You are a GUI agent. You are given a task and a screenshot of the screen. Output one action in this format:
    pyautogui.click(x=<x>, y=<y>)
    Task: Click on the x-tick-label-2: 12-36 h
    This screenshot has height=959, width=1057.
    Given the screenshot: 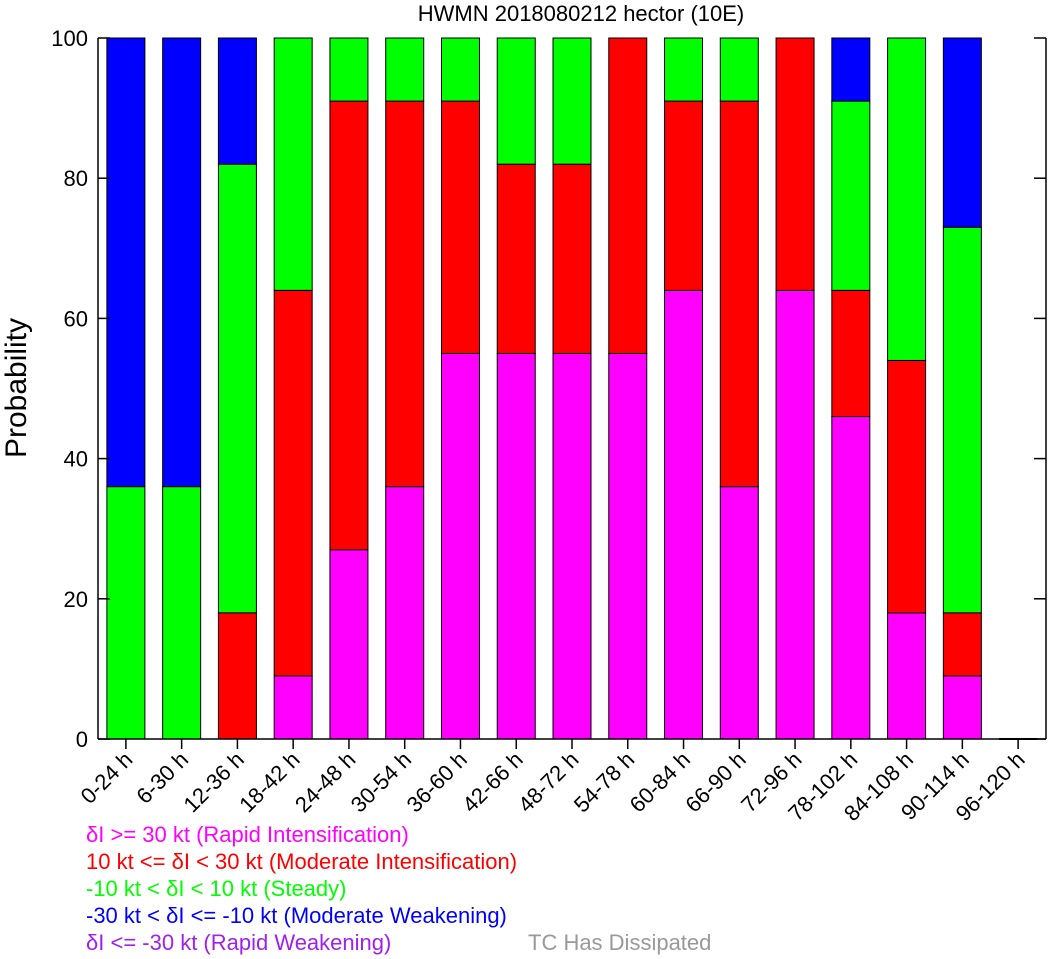 What is the action you would take?
    pyautogui.click(x=214, y=782)
    